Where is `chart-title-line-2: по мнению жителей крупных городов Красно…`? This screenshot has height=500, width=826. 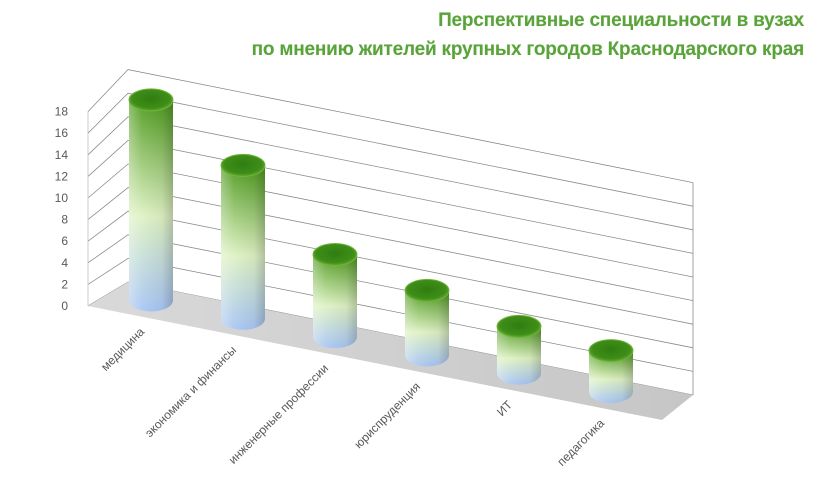 chart-title-line-2: по мнению жителей крупных городов Красно… is located at coordinates (528, 49).